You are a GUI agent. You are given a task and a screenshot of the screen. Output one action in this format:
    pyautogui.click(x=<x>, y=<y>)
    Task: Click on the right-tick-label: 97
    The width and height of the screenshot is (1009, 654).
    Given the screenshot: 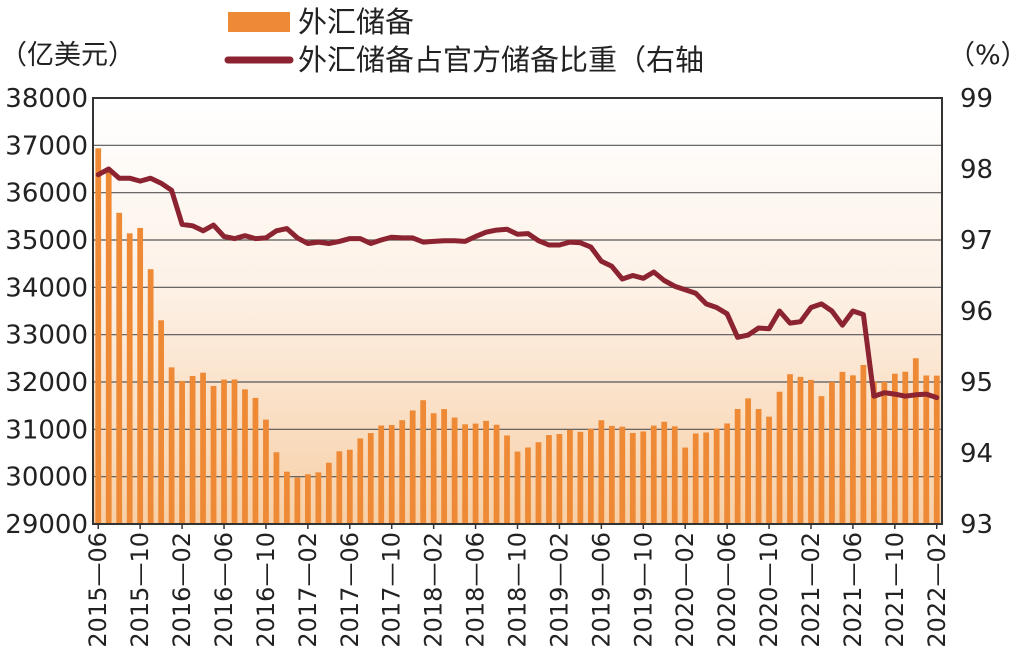 What is the action you would take?
    pyautogui.click(x=976, y=241)
    